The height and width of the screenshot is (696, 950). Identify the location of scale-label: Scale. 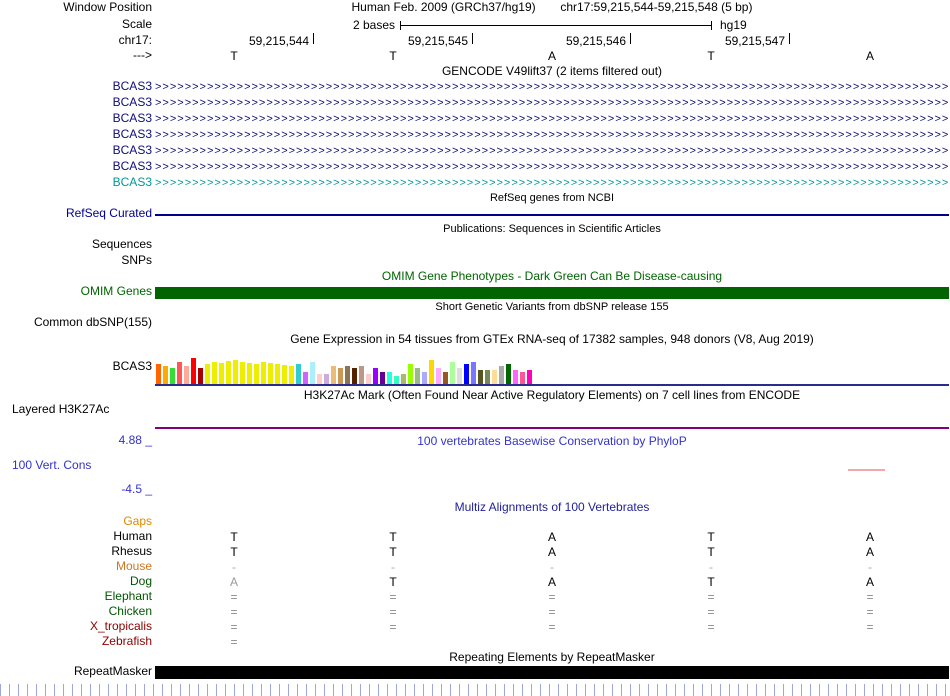
(136, 24).